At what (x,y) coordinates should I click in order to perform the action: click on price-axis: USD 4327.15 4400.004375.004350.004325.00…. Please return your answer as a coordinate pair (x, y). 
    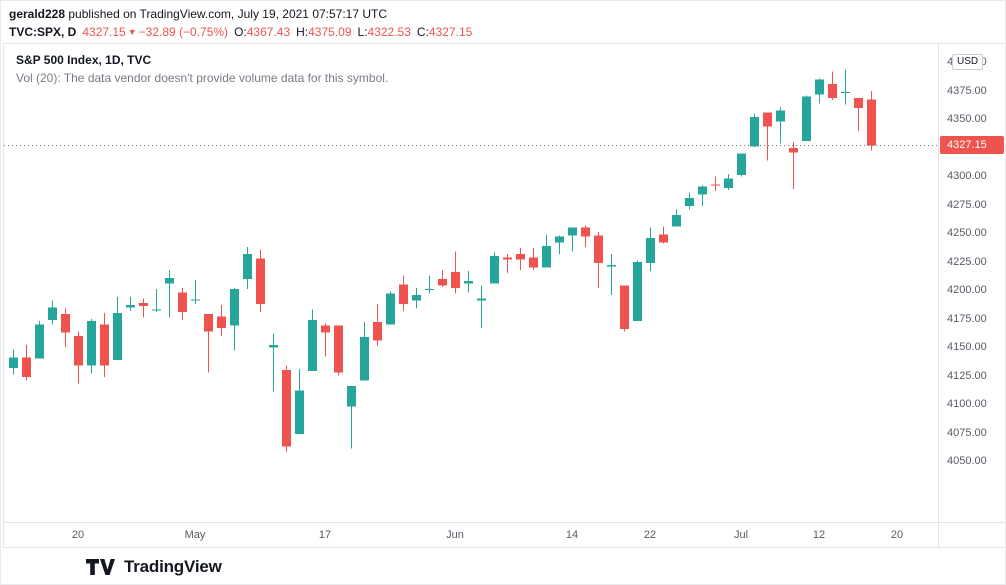
    Looking at the image, I should click on (971, 295).